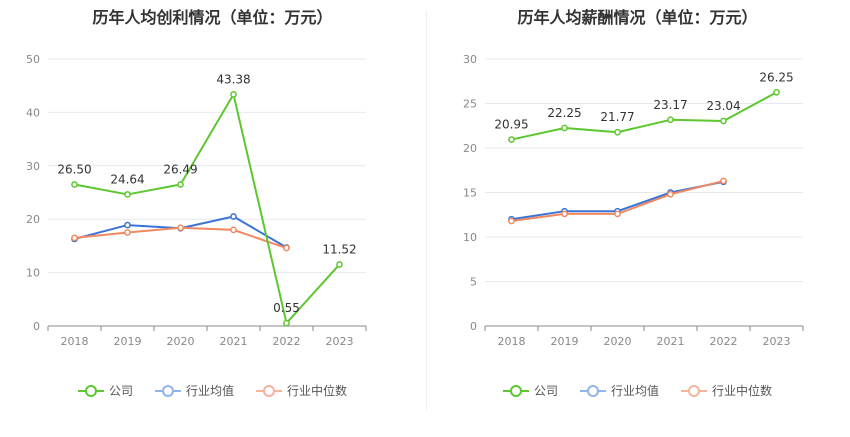 Image resolution: width=850 pixels, height=437 pixels. I want to click on chart-title: 历年人均创利情况（单位：万元）, so click(212, 17).